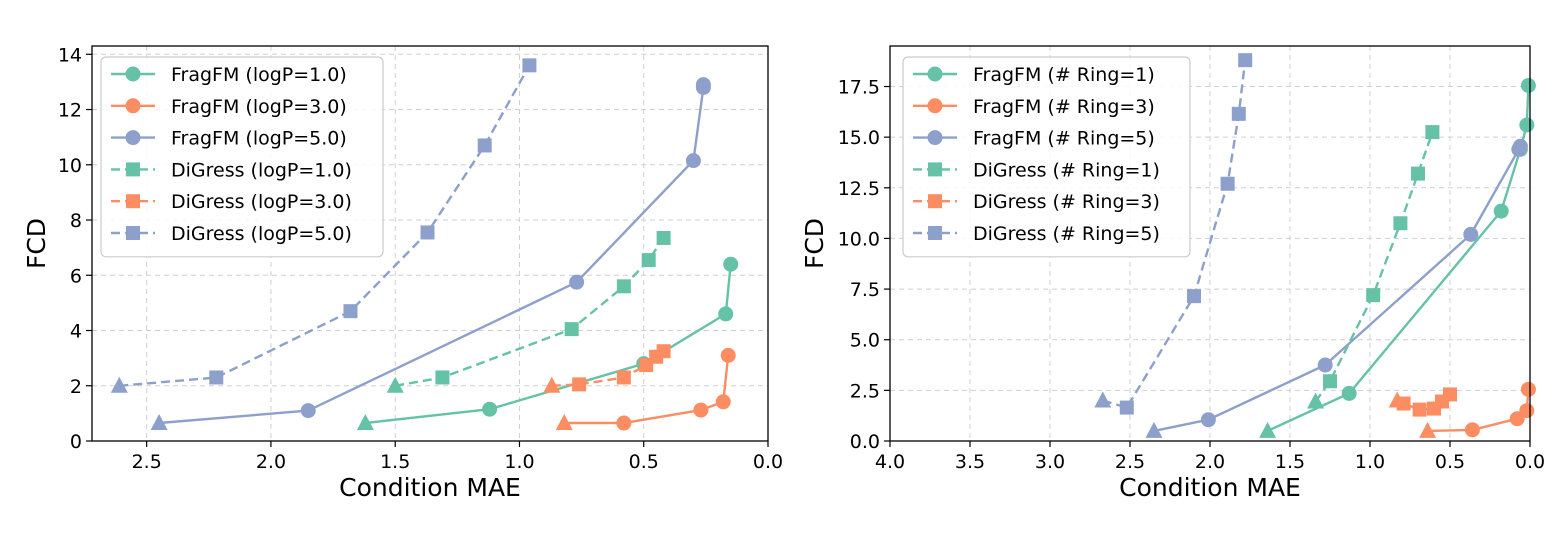 Image resolution: width=1561 pixels, height=536 pixels. What do you see at coordinates (814, 243) in the screenshot?
I see `y-axis-label: FCD` at bounding box center [814, 243].